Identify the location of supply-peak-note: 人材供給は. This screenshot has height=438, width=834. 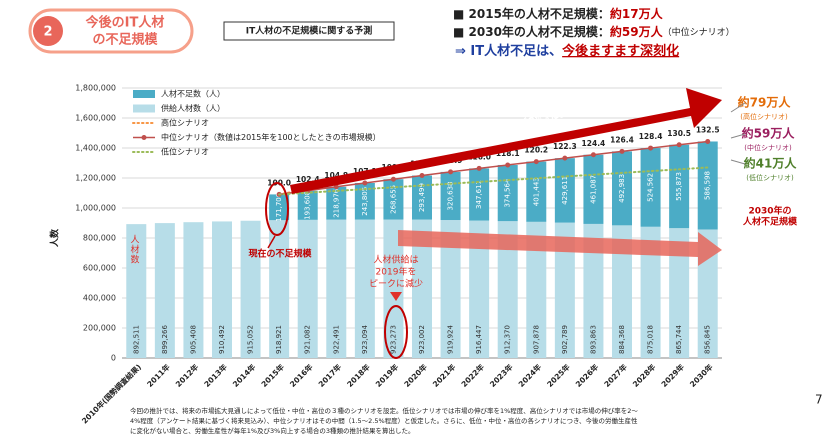
(395, 260).